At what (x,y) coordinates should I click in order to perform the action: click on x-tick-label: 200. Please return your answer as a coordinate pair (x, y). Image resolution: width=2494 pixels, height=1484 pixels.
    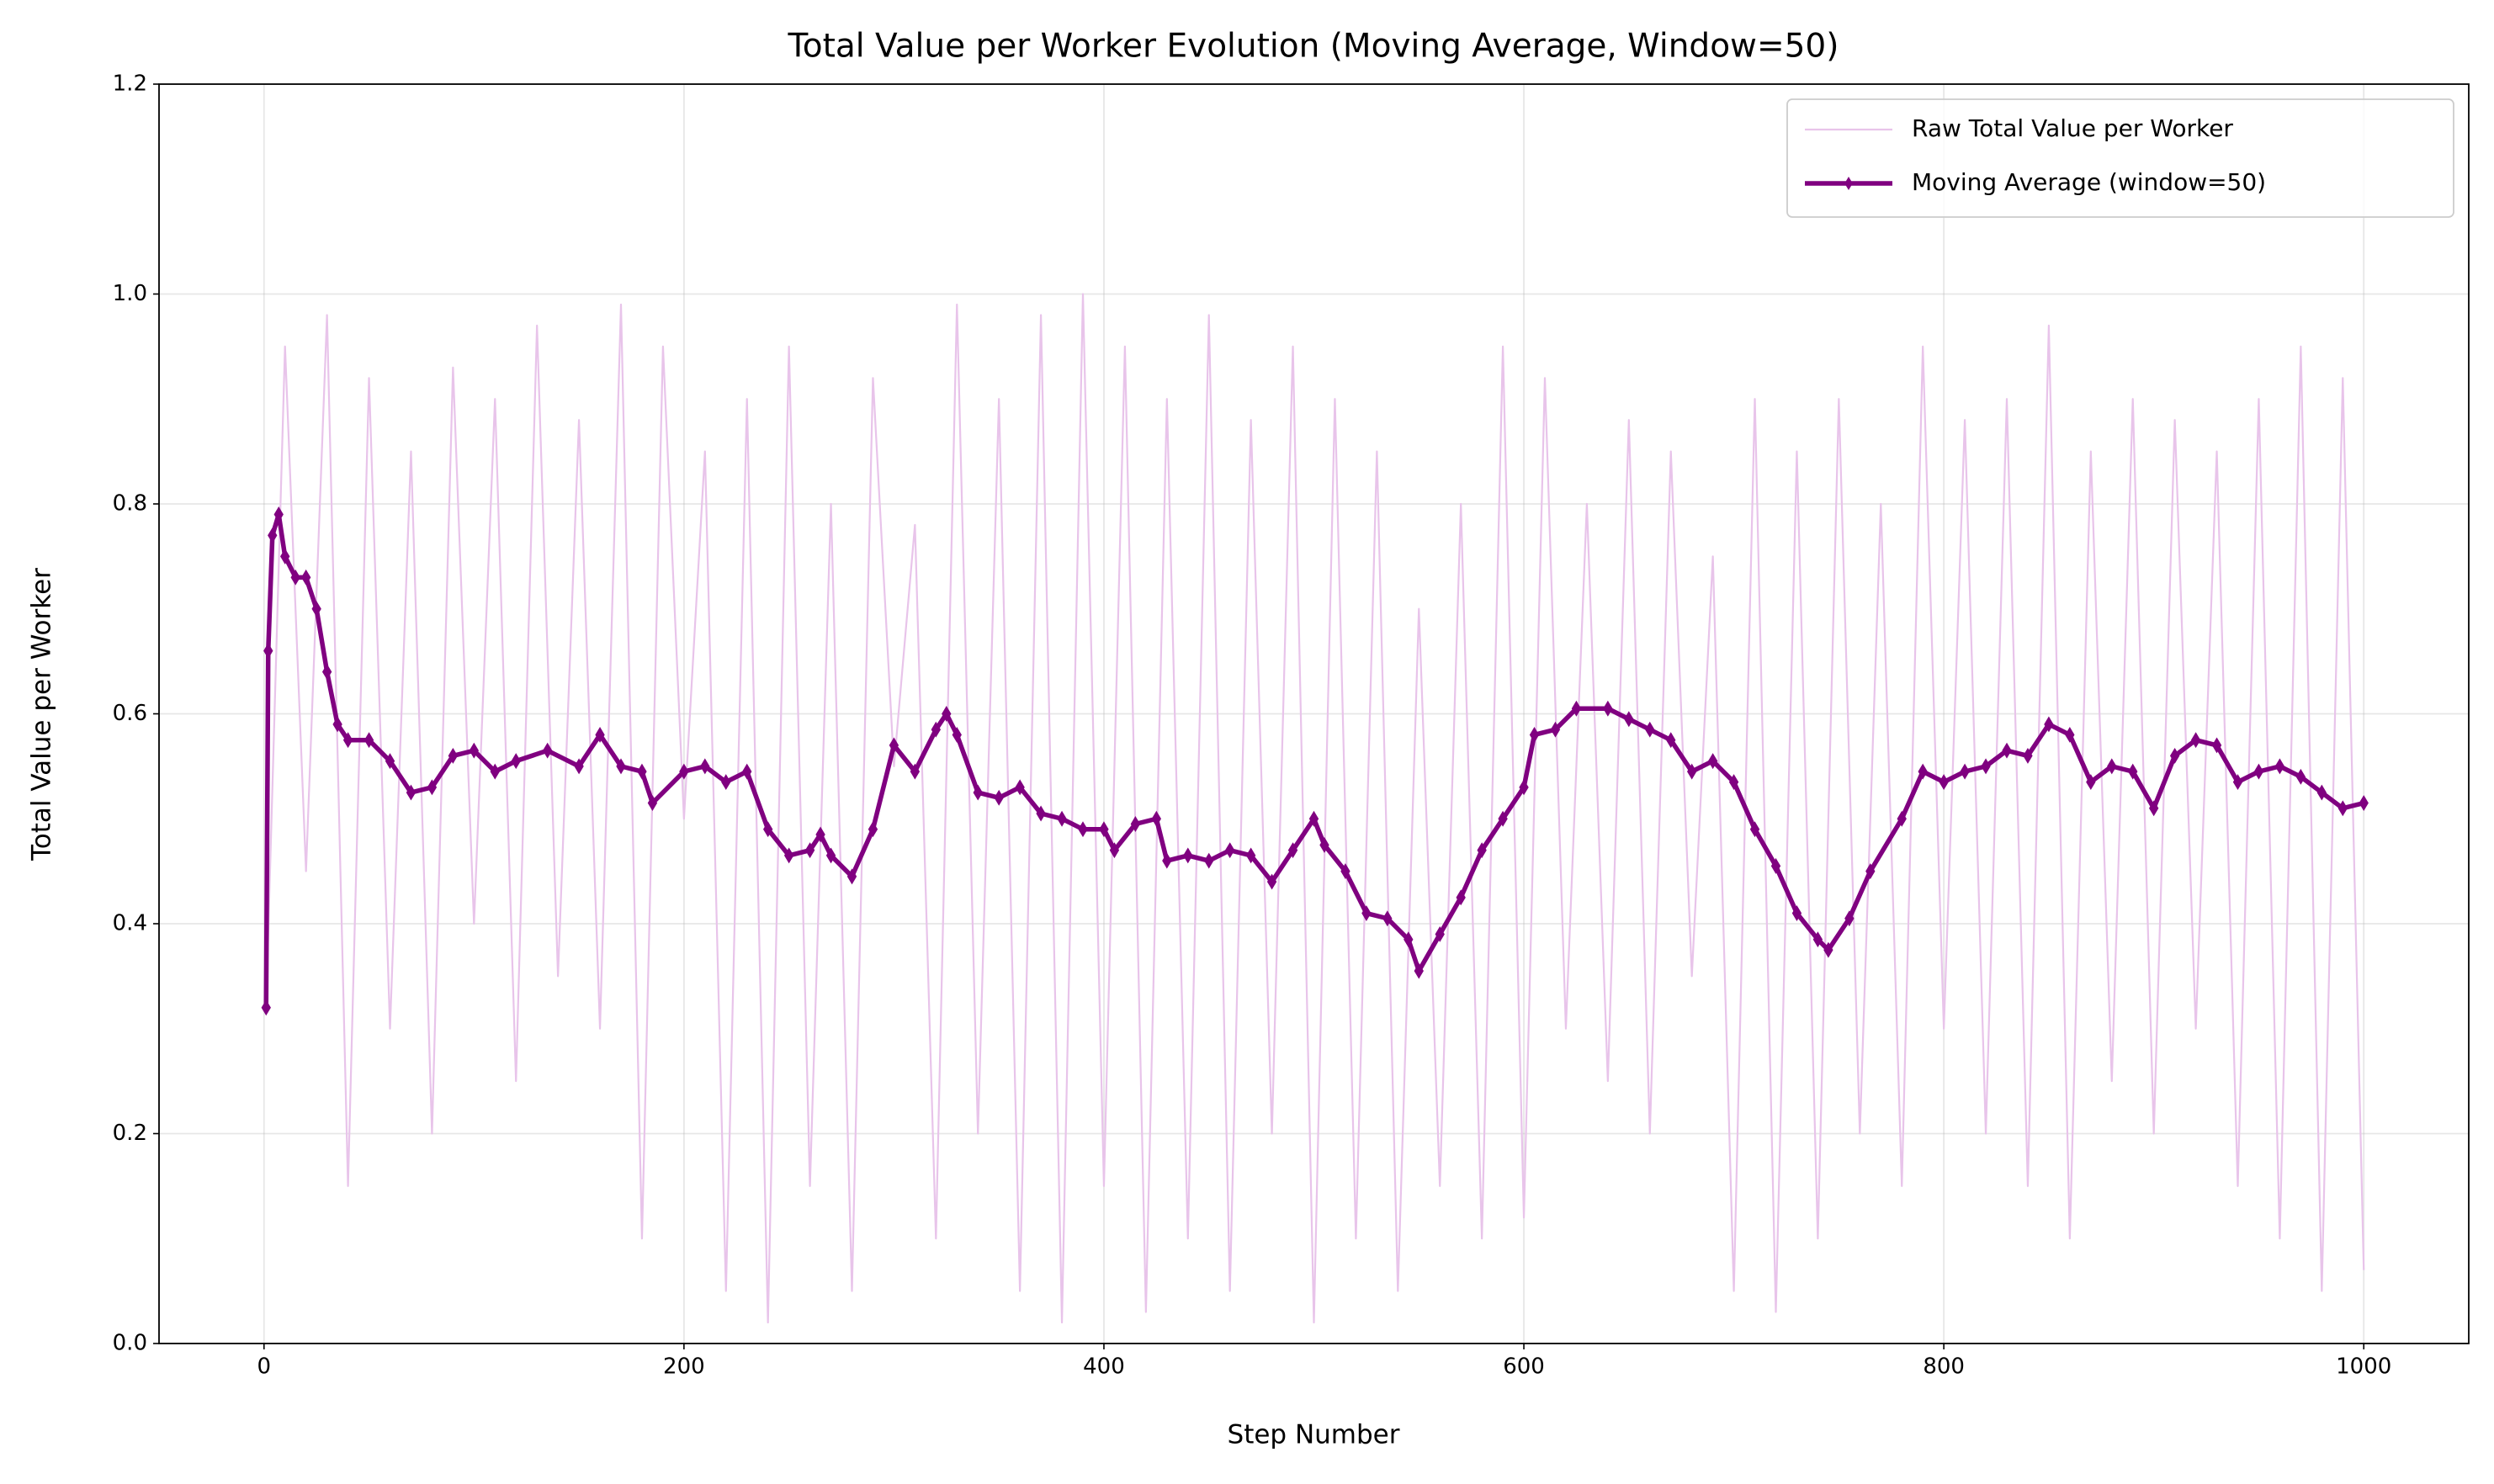
    Looking at the image, I should click on (684, 1367).